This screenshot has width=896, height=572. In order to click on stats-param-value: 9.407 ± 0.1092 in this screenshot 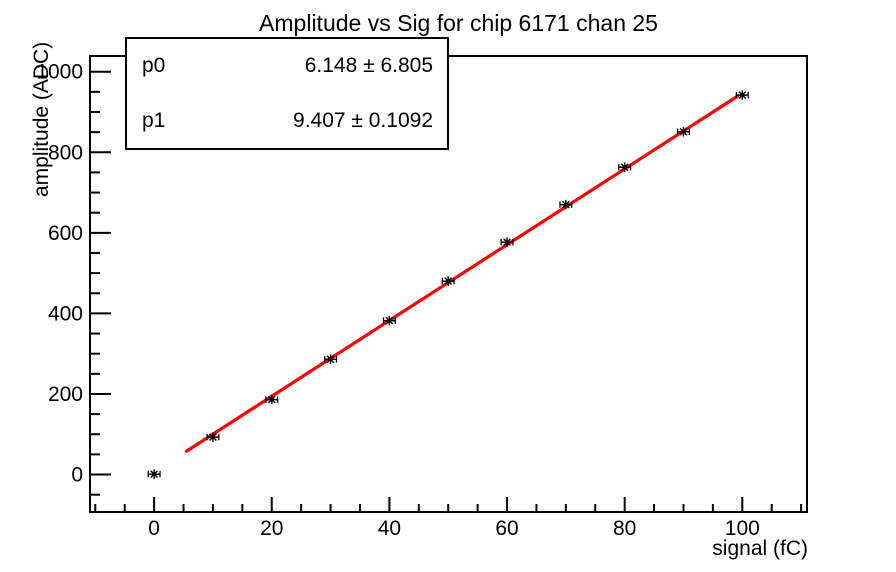, I will do `click(363, 120)`.